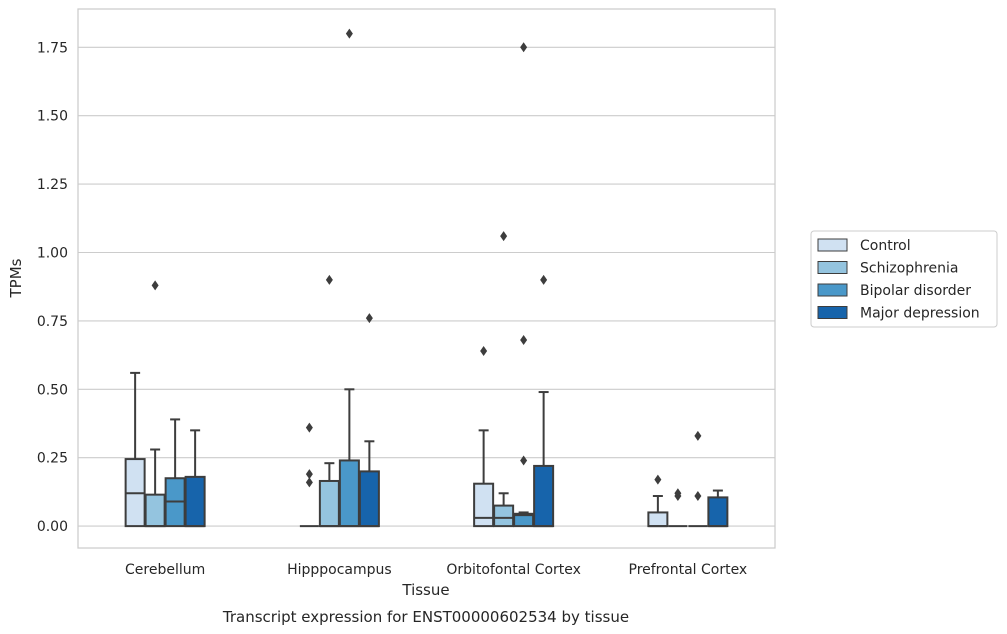 The image size is (1007, 634). What do you see at coordinates (52, 185) in the screenshot?
I see `y-tick-label: 1.25` at bounding box center [52, 185].